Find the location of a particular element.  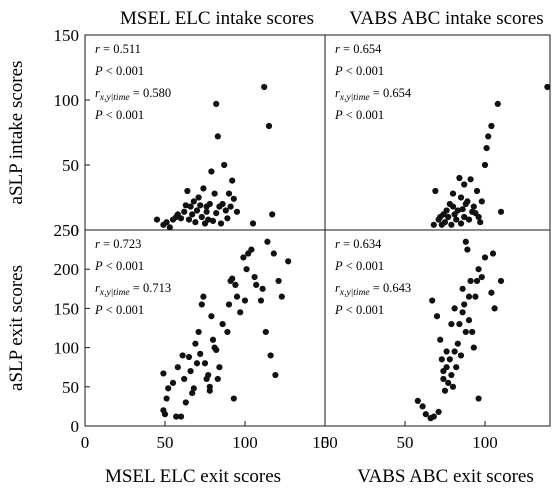

x-tick-label: 100 is located at coordinates (485, 442).